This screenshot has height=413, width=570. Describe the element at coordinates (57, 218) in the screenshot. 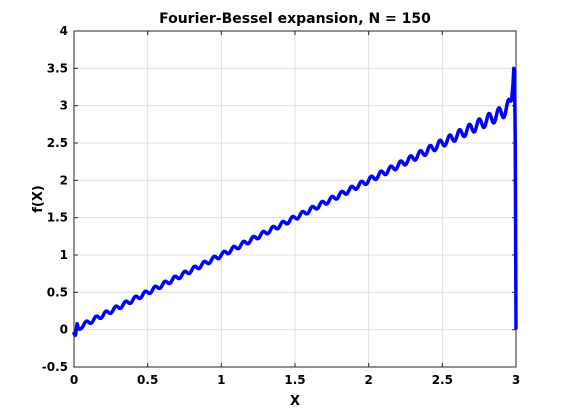

I see `y-tick-label: 1.5` at that location.